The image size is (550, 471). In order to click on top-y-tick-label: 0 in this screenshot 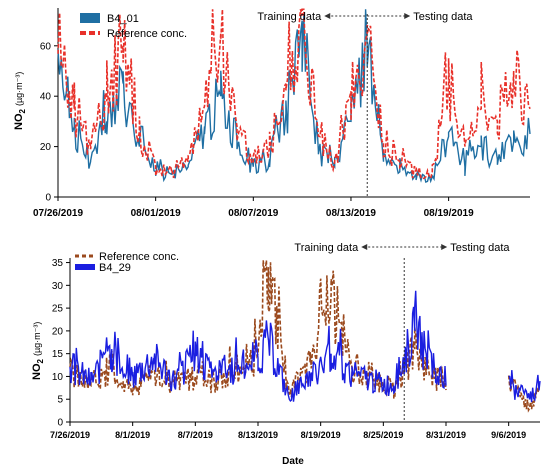, I will do `click(48, 198)`.